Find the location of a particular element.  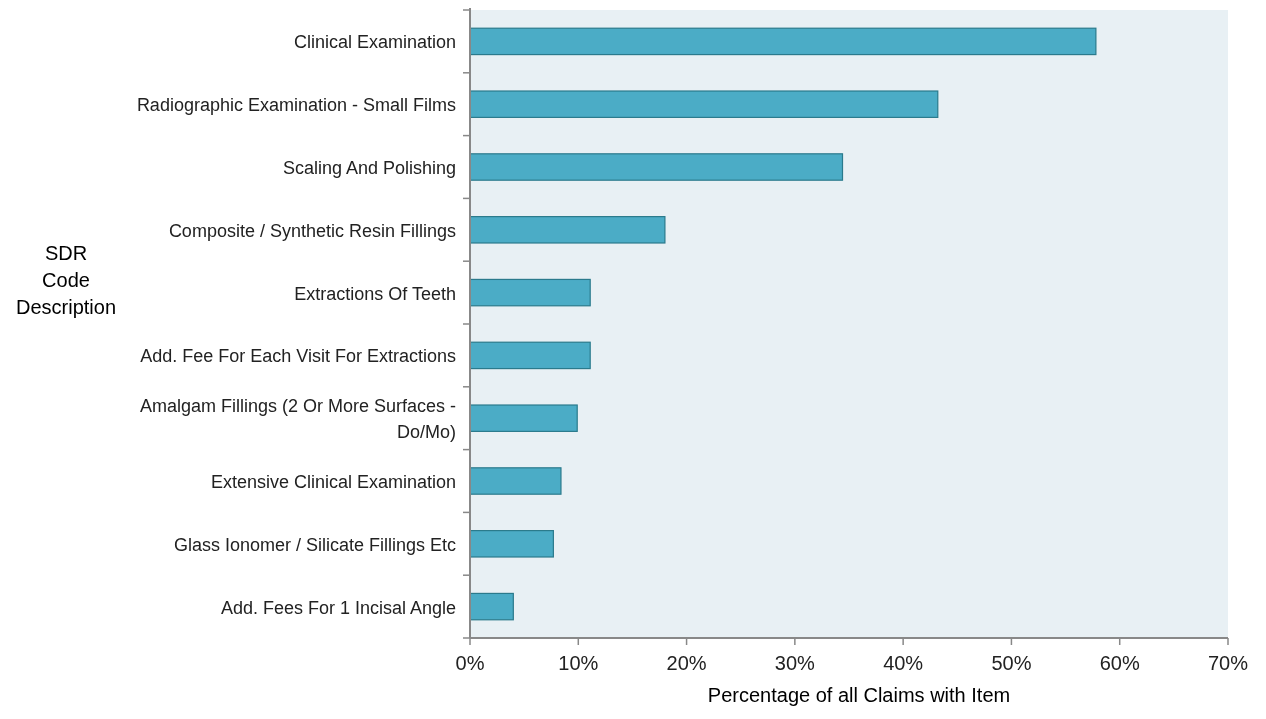

y-tick-label: Add. Fee For Each Visit For Extractions is located at coordinates (298, 356).